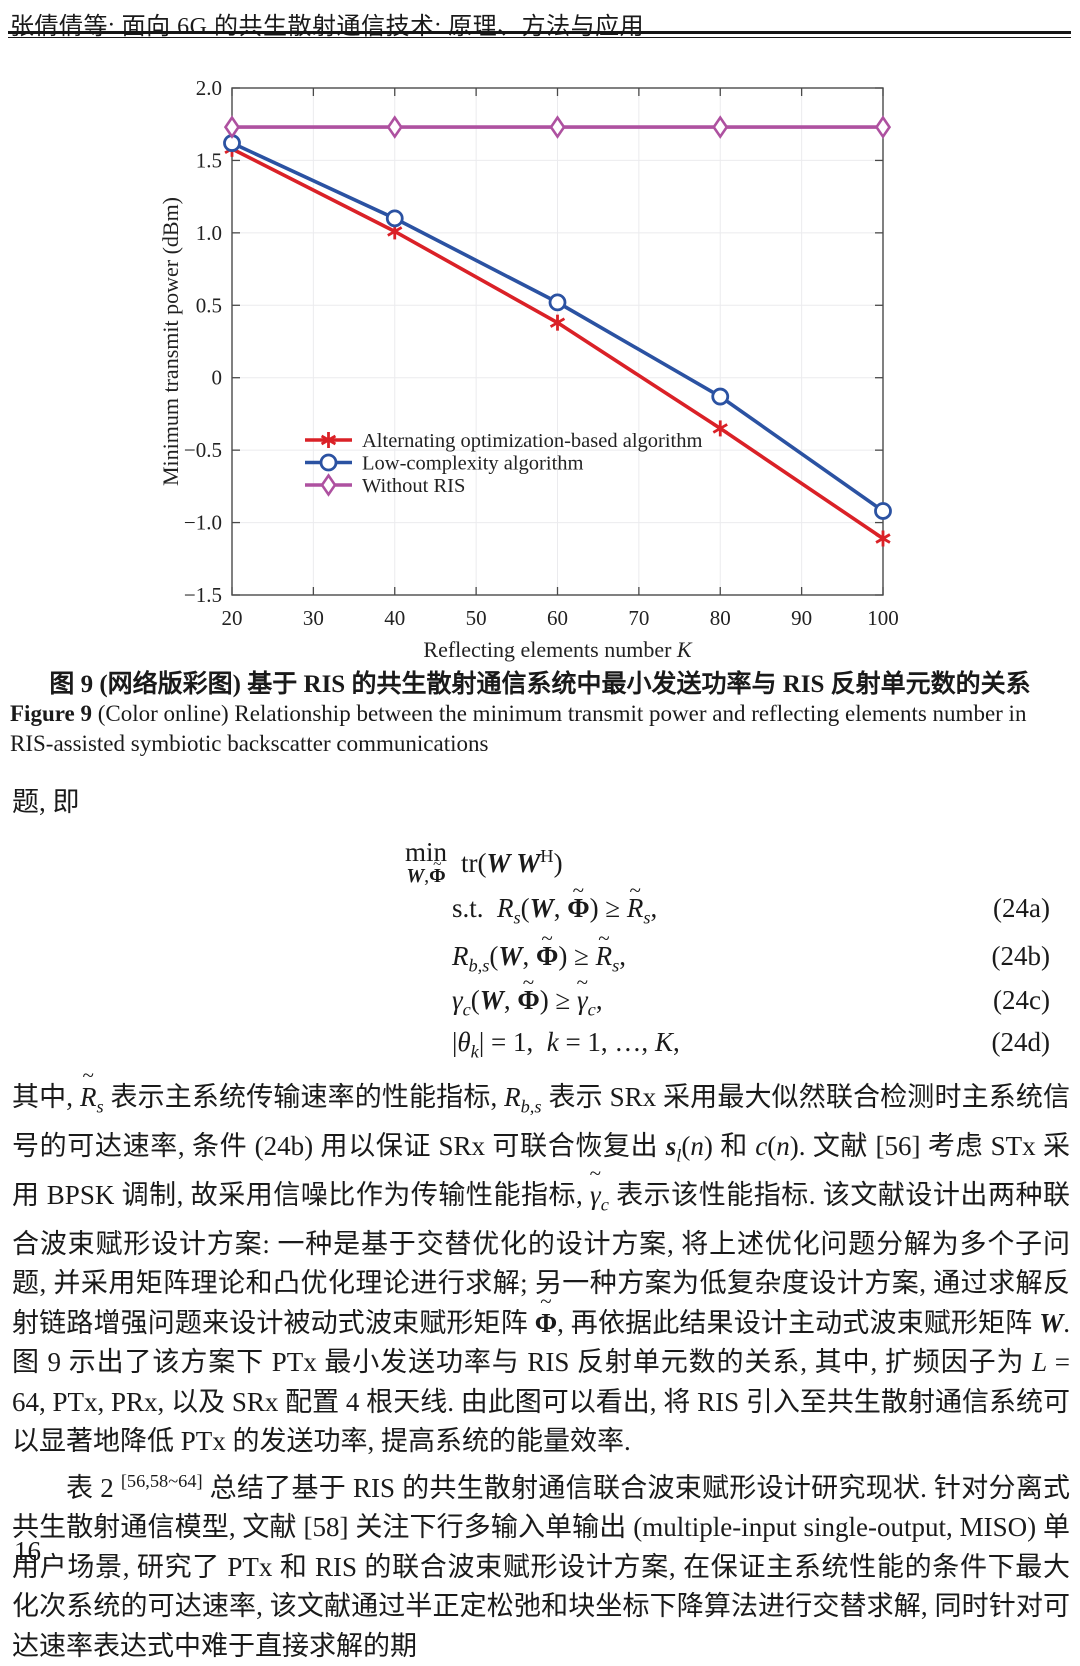  I want to click on legend-entry: Alternating optimization-based algorithm, so click(503, 441).